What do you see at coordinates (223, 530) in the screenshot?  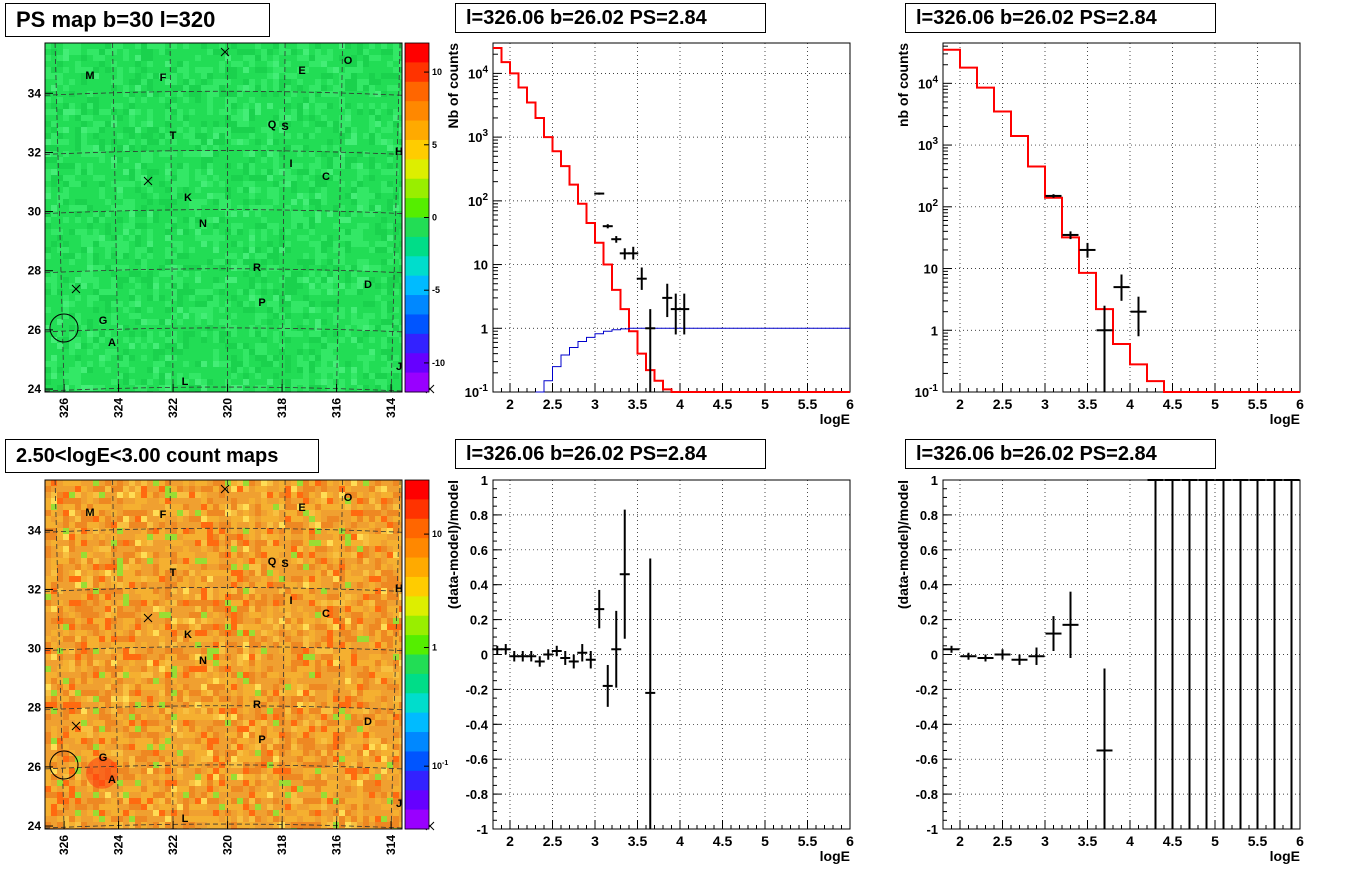 I see `map-bottom-grid-lat` at bounding box center [223, 530].